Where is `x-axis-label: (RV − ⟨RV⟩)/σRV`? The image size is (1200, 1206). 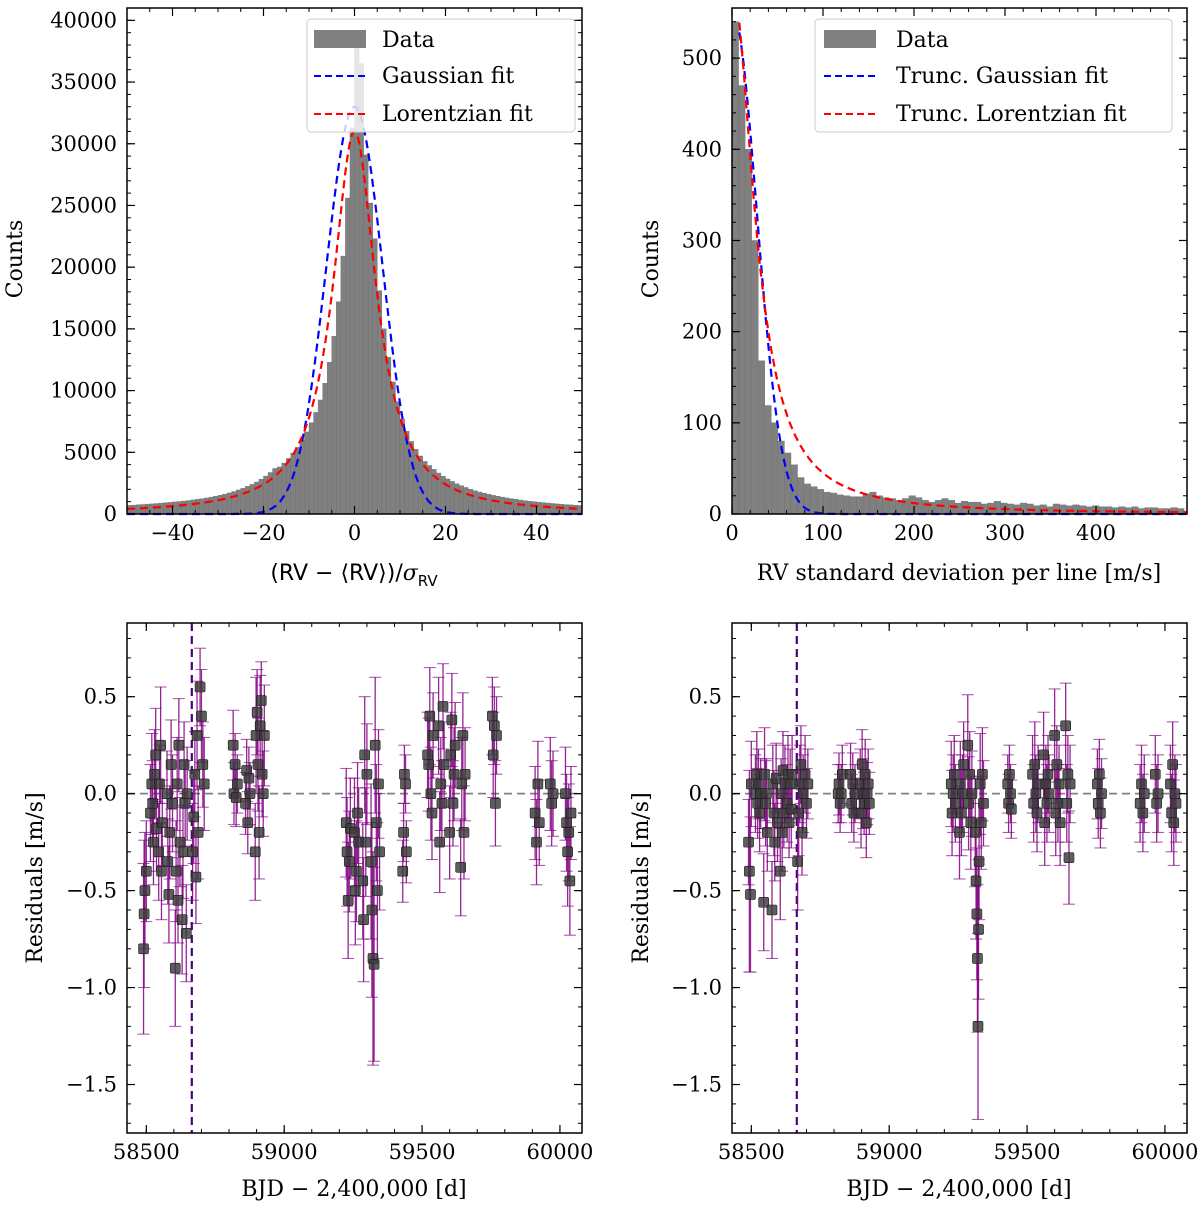 x-axis-label: (RV − ⟨RV⟩)/σRV is located at coordinates (354, 575).